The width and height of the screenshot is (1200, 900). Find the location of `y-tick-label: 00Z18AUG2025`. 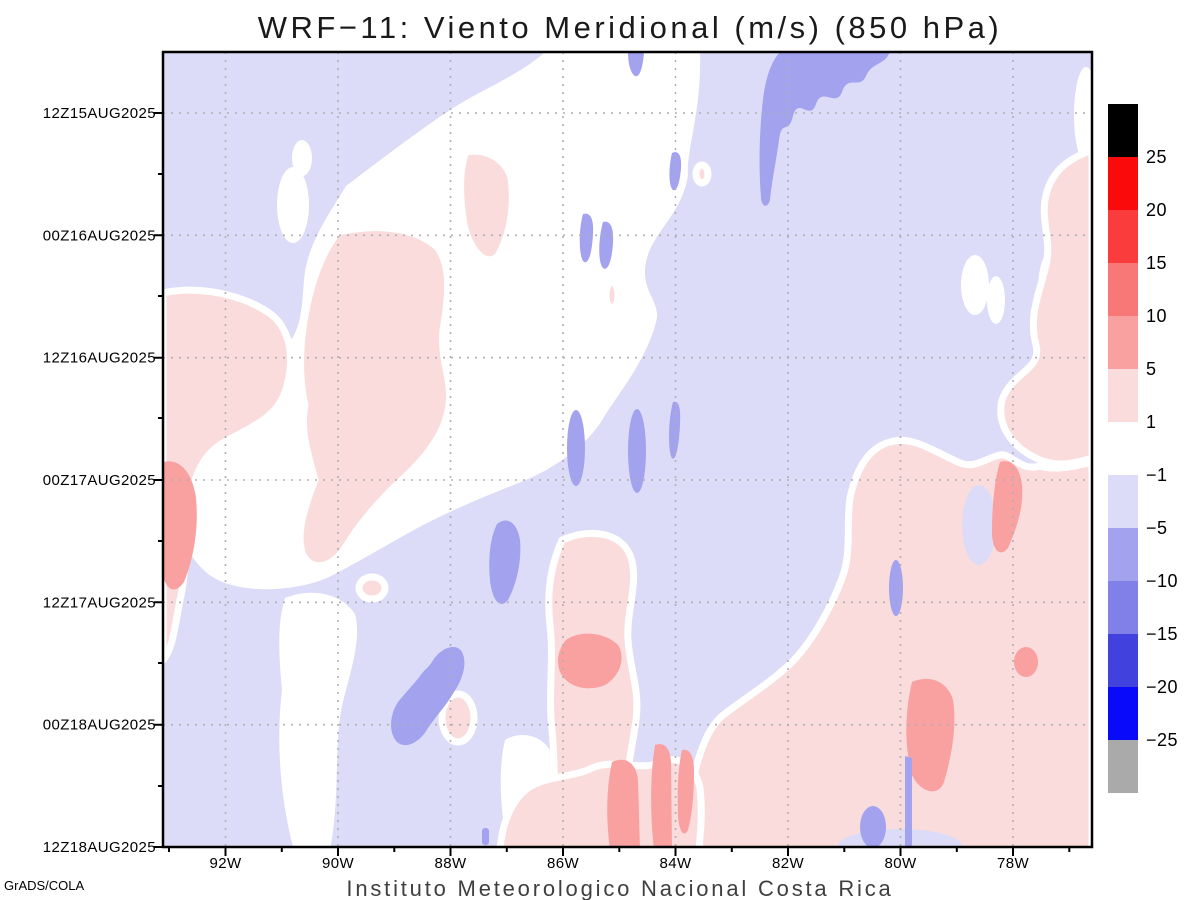

y-tick-label: 00Z18AUG2025 is located at coordinates (99, 725).